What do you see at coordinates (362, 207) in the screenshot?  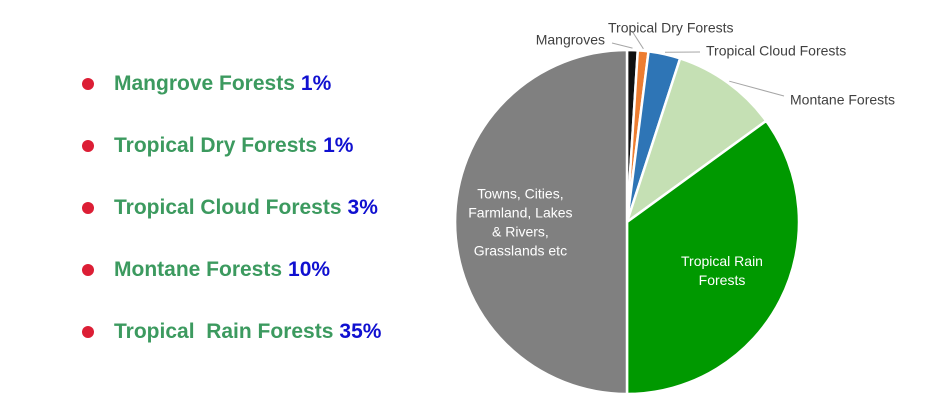 I see `legend-item-percent: 3%` at bounding box center [362, 207].